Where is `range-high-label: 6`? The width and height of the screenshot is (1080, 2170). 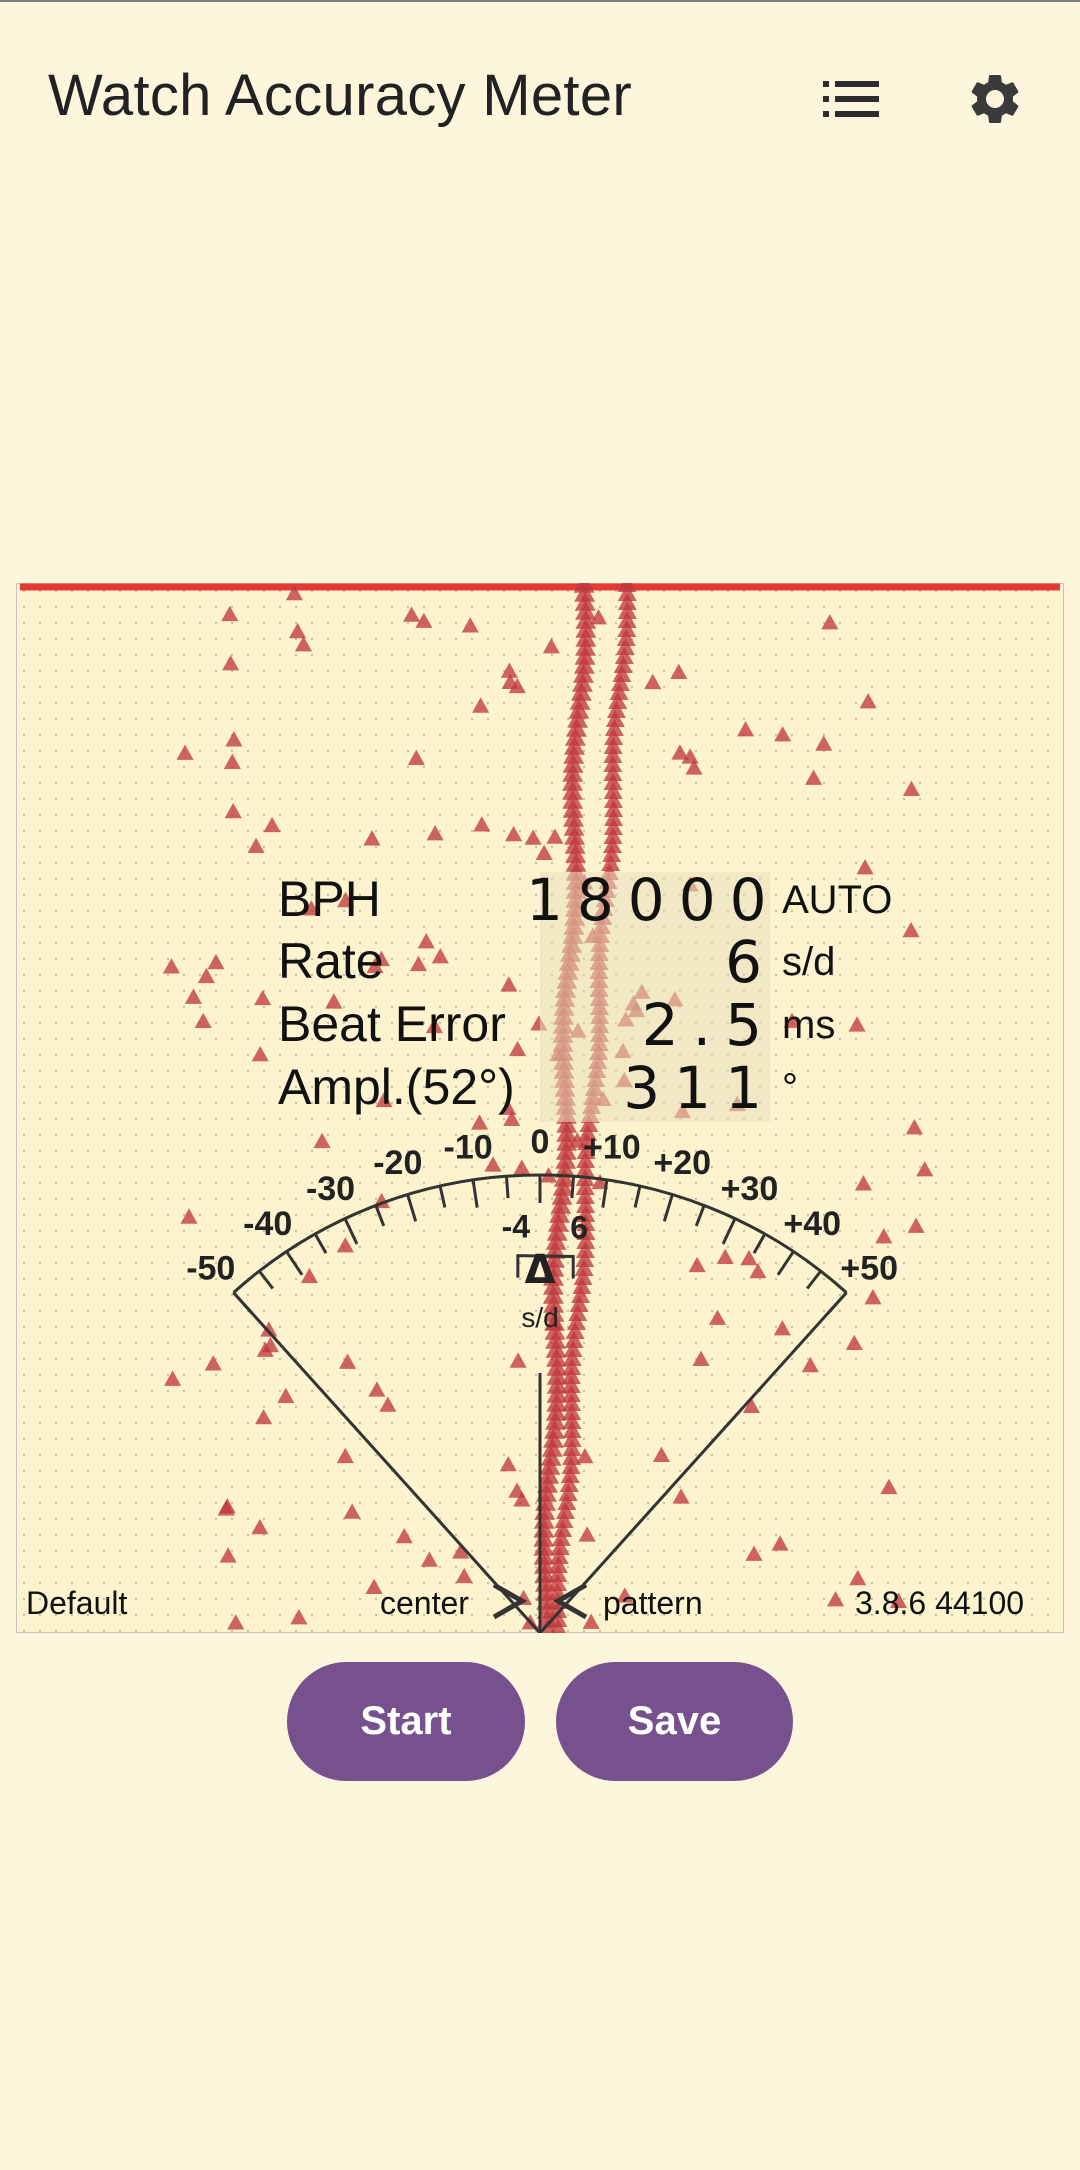 range-high-label: 6 is located at coordinates (579, 1227).